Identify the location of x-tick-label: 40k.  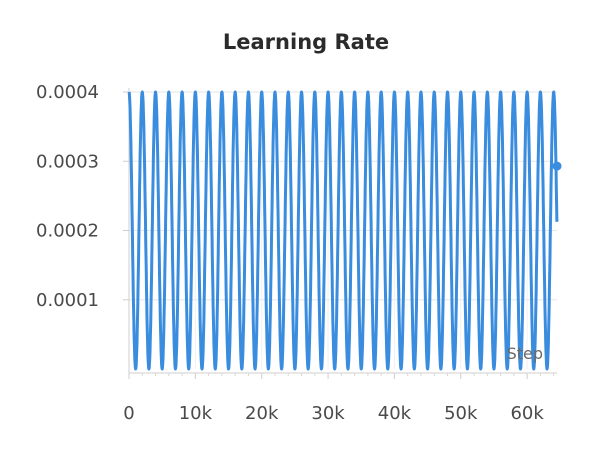
(395, 413).